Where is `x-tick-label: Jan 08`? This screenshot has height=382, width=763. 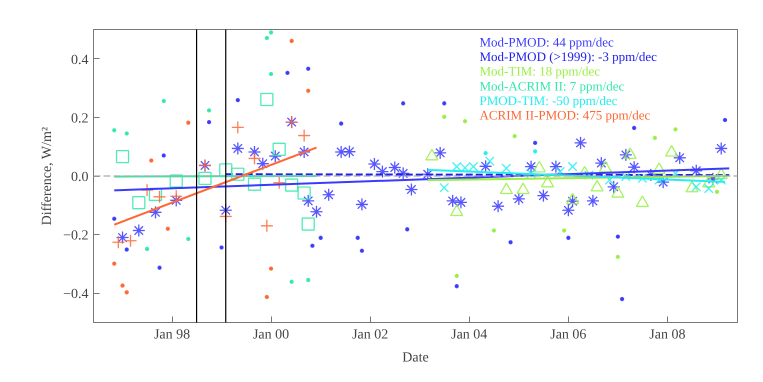
x-tick-label: Jan 08 is located at coordinates (667, 335).